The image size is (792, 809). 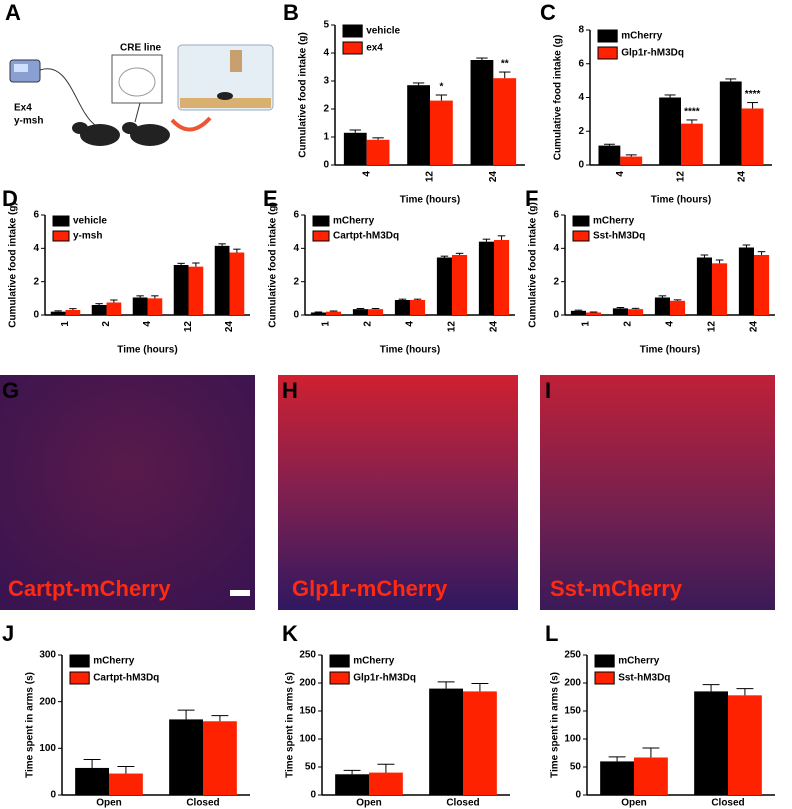 I want to click on panel-letter: I, so click(x=548, y=390).